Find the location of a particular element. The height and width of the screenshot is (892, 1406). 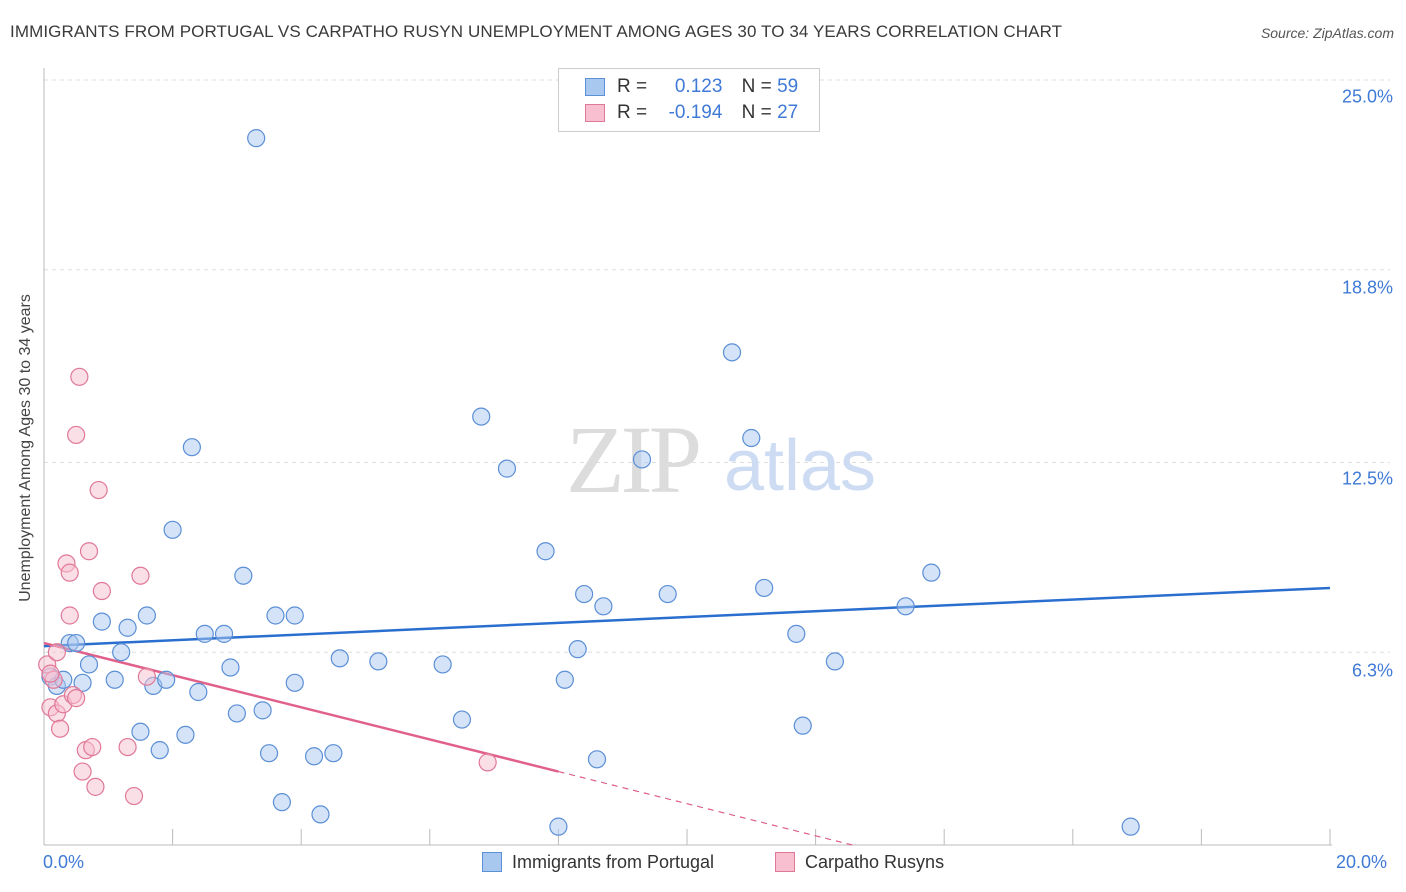

legend-n-value: 59 is located at coordinates (788, 86).